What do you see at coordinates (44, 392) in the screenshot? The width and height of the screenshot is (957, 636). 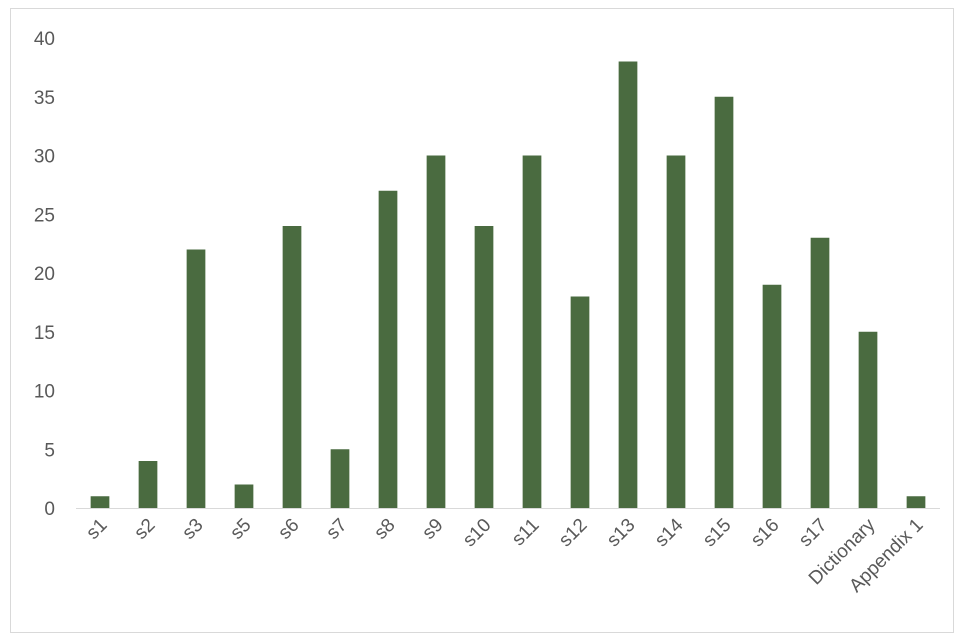 I see `y-tick-label: 10` at bounding box center [44, 392].